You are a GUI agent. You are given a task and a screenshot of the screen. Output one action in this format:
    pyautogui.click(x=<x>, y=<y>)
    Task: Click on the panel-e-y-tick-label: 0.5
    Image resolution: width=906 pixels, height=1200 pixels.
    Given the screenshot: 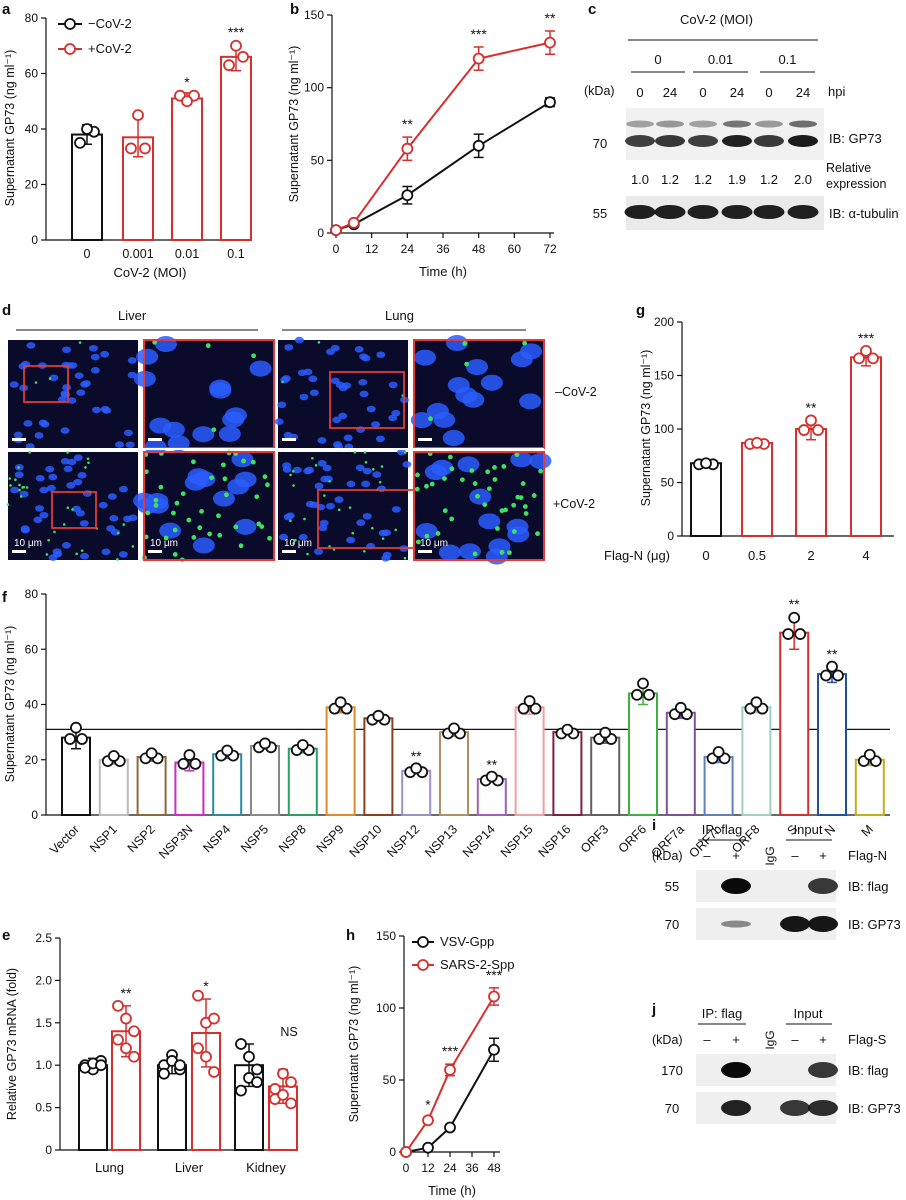 What is the action you would take?
    pyautogui.click(x=43, y=1108)
    